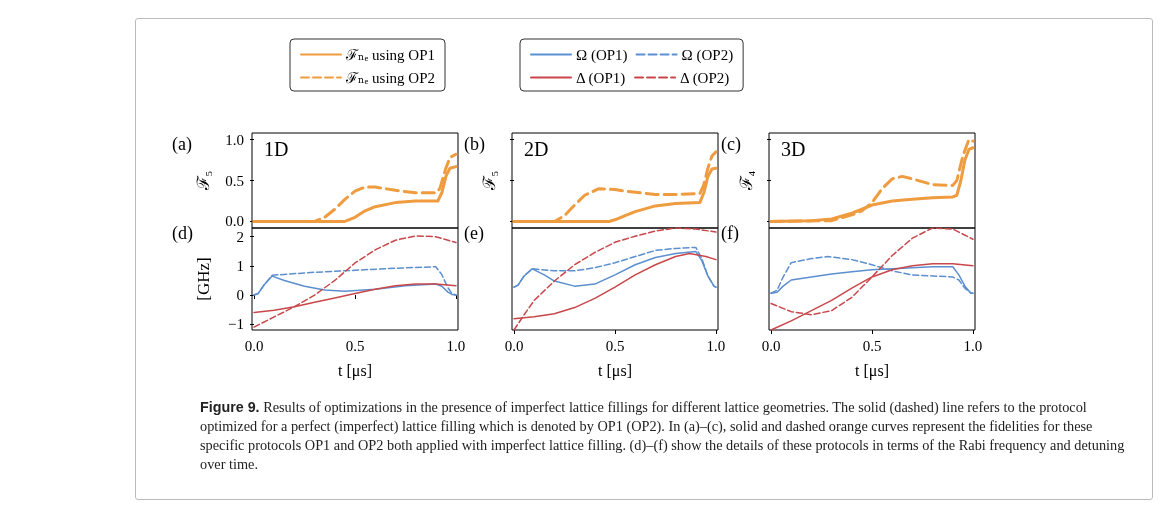 Image resolution: width=1163 pixels, height=509 pixels. Describe the element at coordinates (536, 149) in the screenshot. I see `annotation: 2D` at that location.